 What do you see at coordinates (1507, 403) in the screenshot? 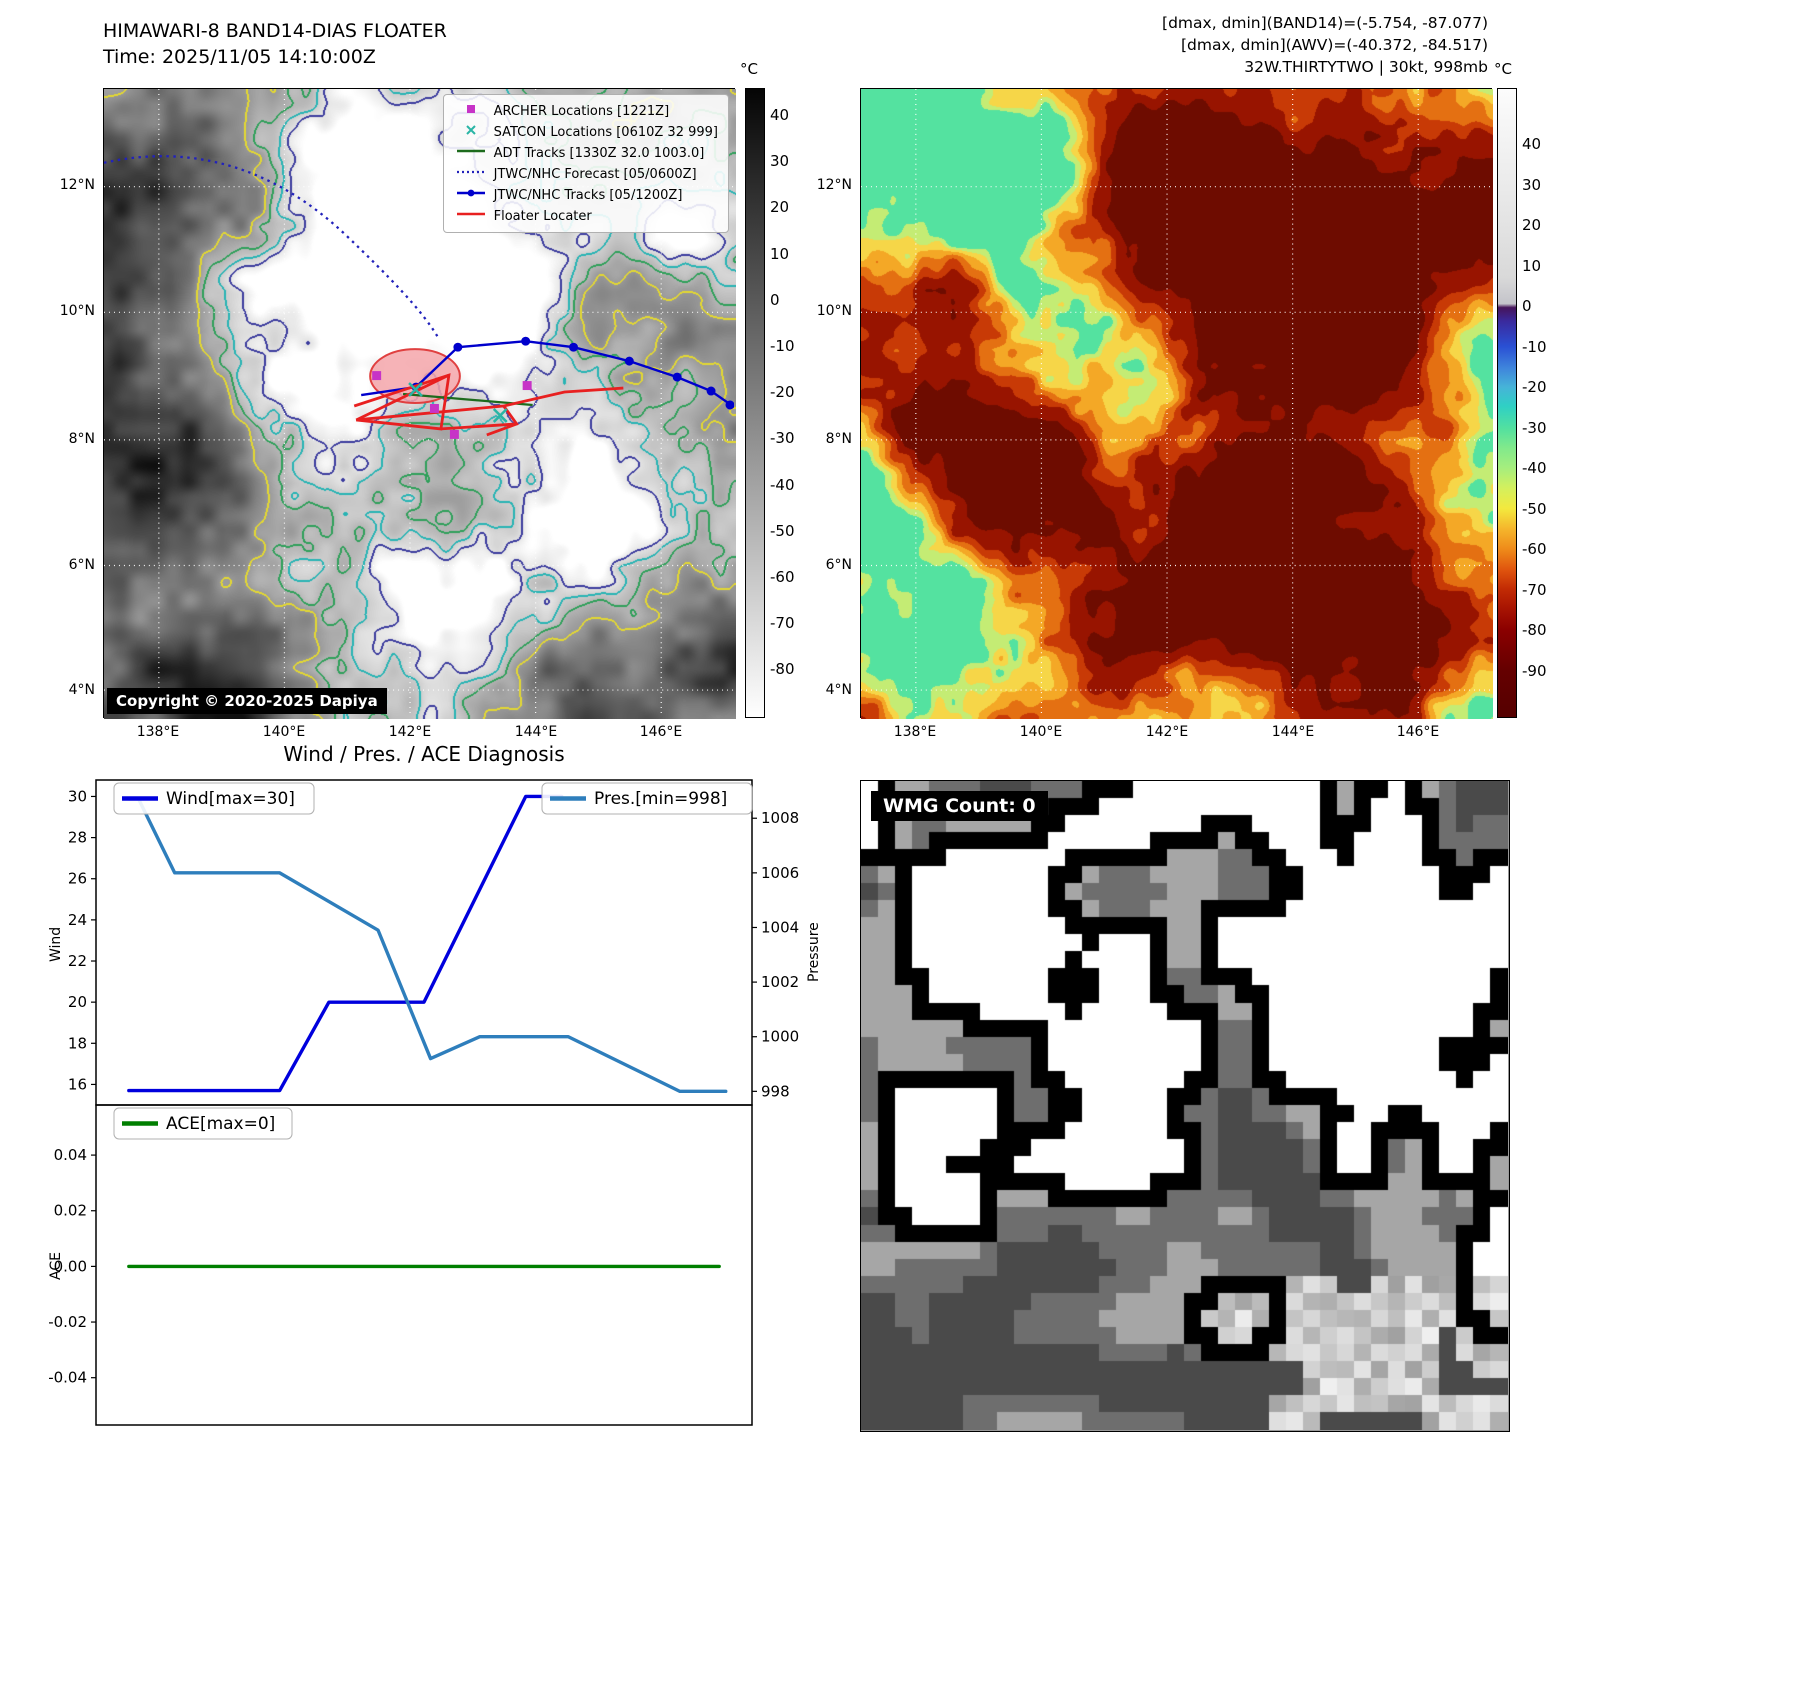
I see `awv-colorbar` at bounding box center [1507, 403].